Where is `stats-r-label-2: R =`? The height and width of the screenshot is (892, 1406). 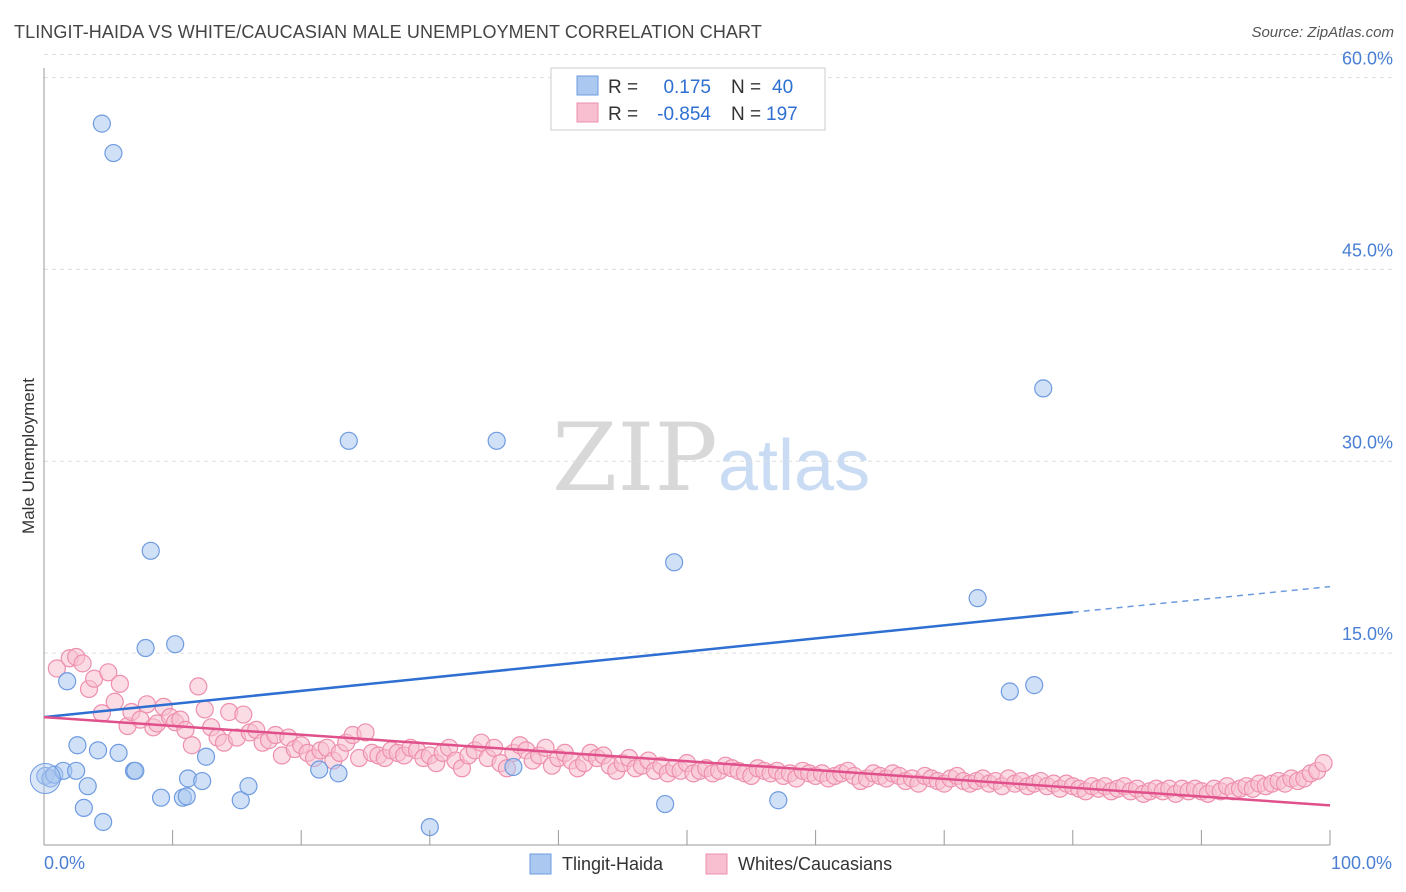
stats-r-label-2: R = is located at coordinates (623, 114).